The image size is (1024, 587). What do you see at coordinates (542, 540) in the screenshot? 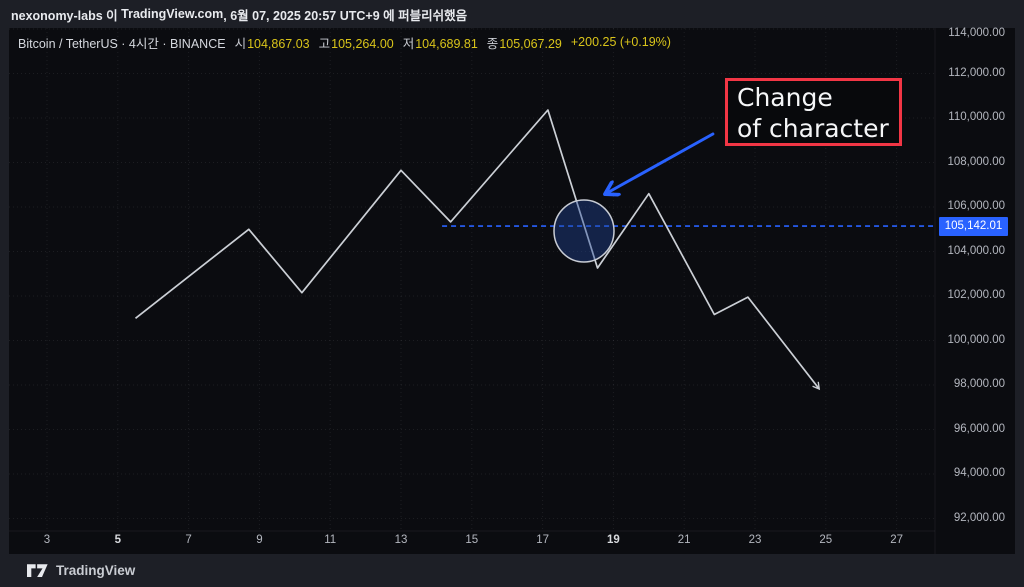
I see `time-tick-label: 17` at bounding box center [542, 540].